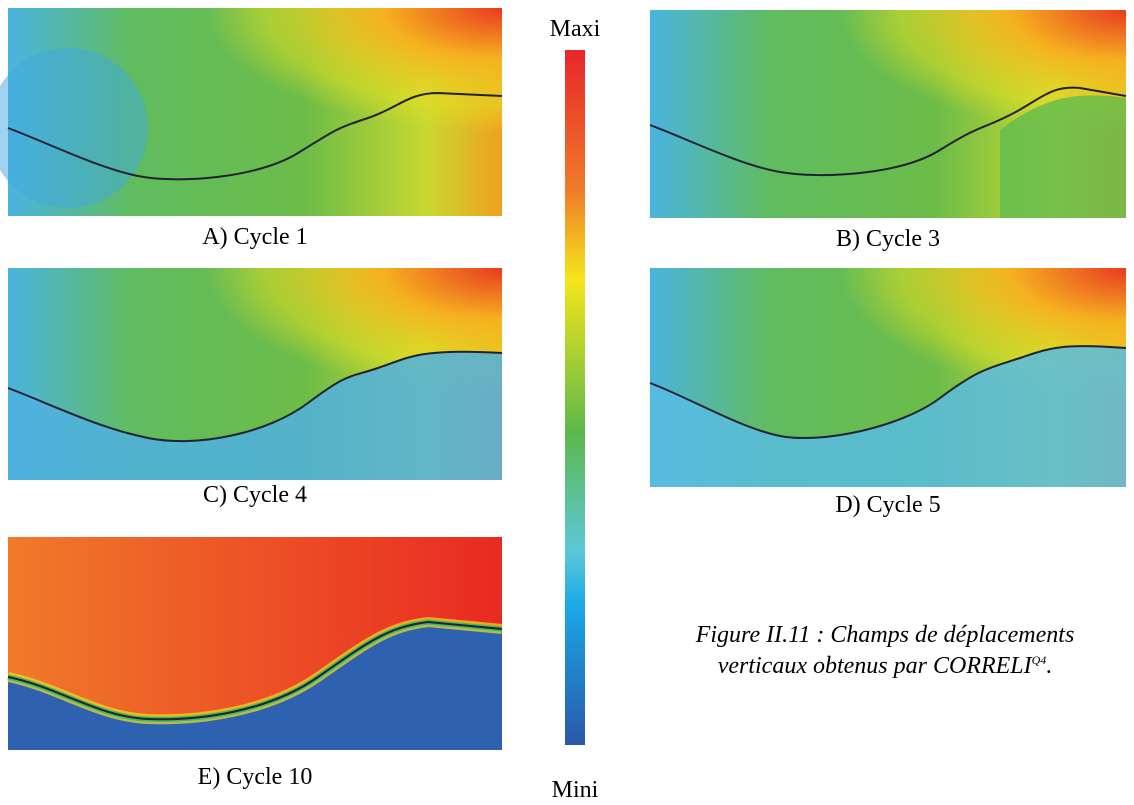 This screenshot has width=1134, height=805. Describe the element at coordinates (575, 397) in the screenshot. I see `colorbar` at that location.